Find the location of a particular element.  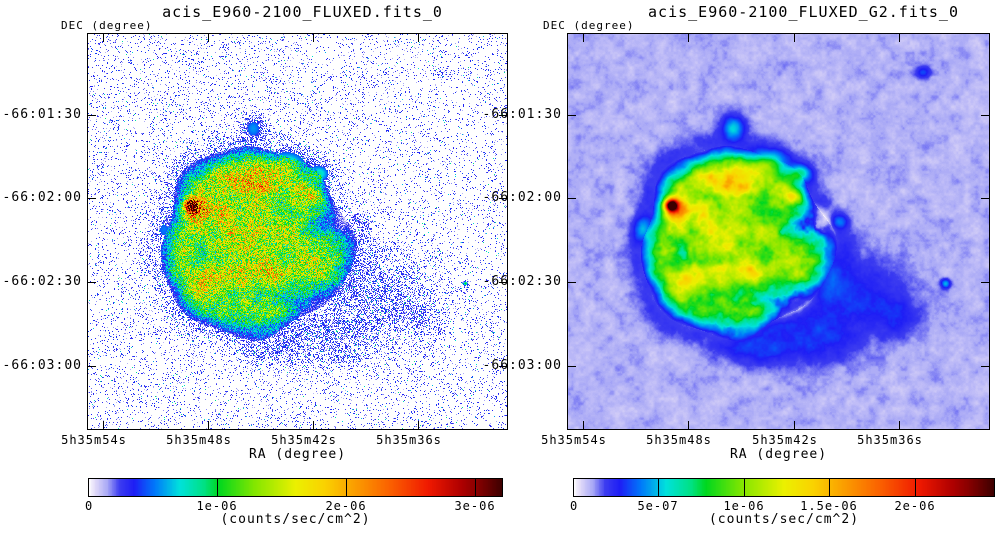

colorbar-left is located at coordinates (295, 487).